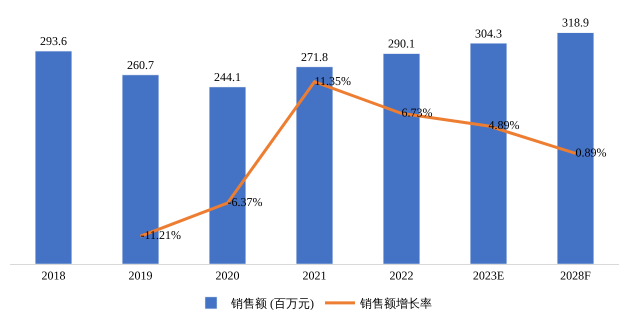  Describe the element at coordinates (314, 57) in the screenshot. I see `data-label: 271.8` at that location.